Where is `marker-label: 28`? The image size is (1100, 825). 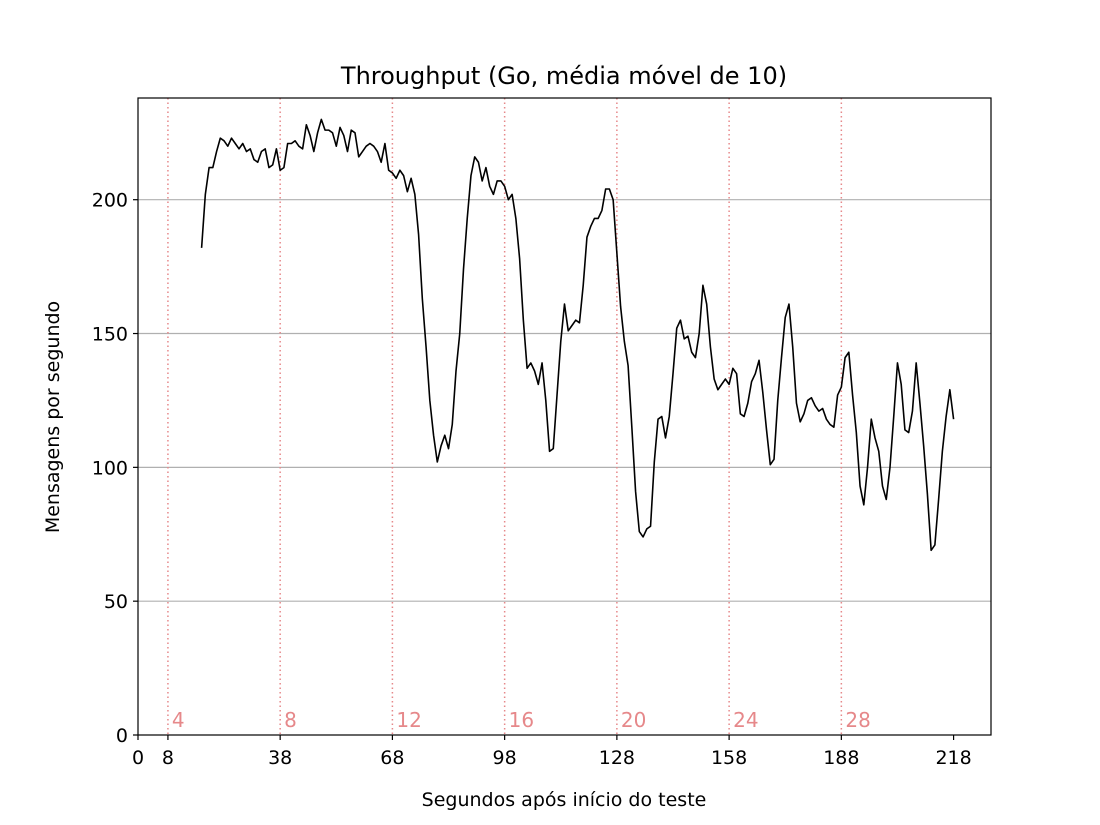
marker-label: 28 is located at coordinates (857, 720).